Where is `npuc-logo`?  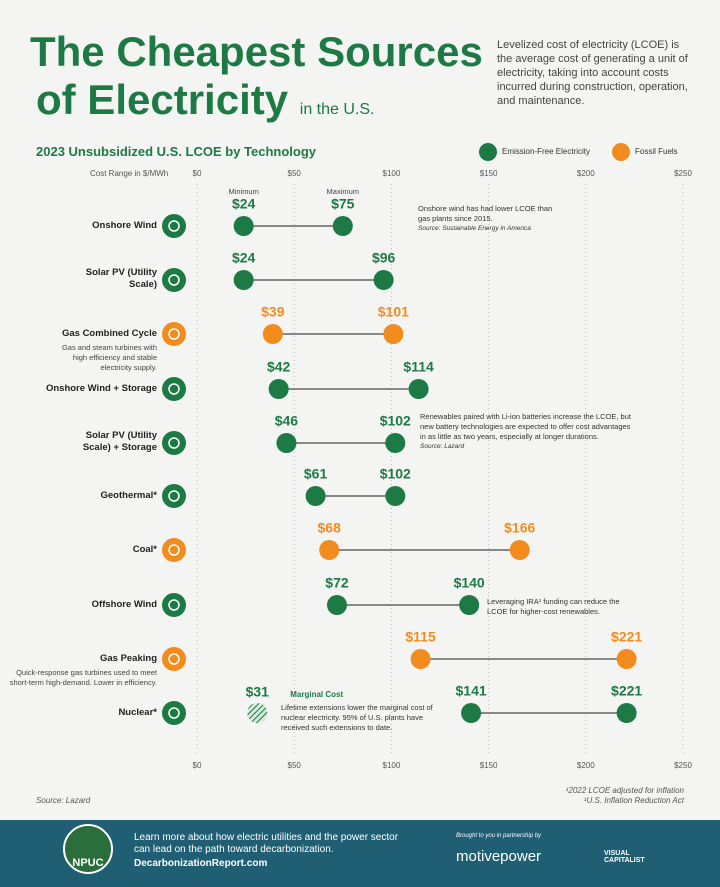 npuc-logo is located at coordinates (88, 849).